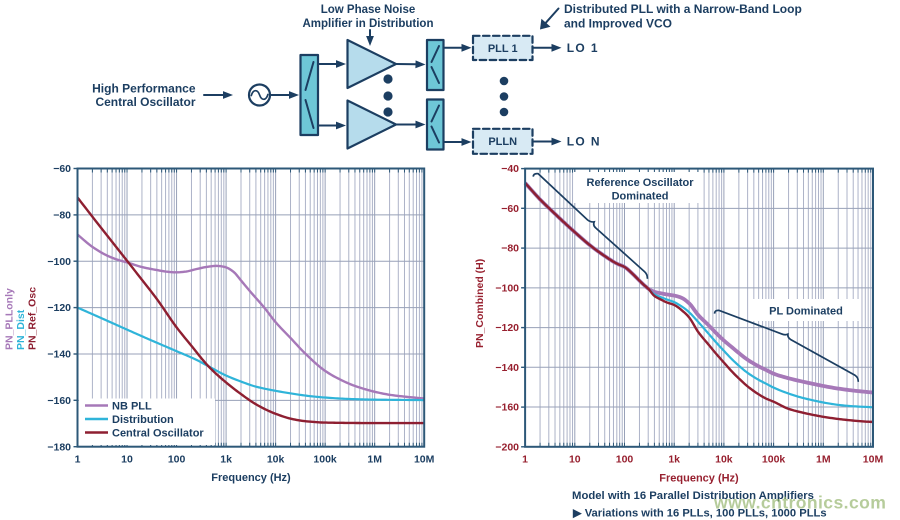 Image resolution: width=900 pixels, height=520 pixels. Describe the element at coordinates (641, 183) in the screenshot. I see `svg-text: Reference Oscillator` at that location.